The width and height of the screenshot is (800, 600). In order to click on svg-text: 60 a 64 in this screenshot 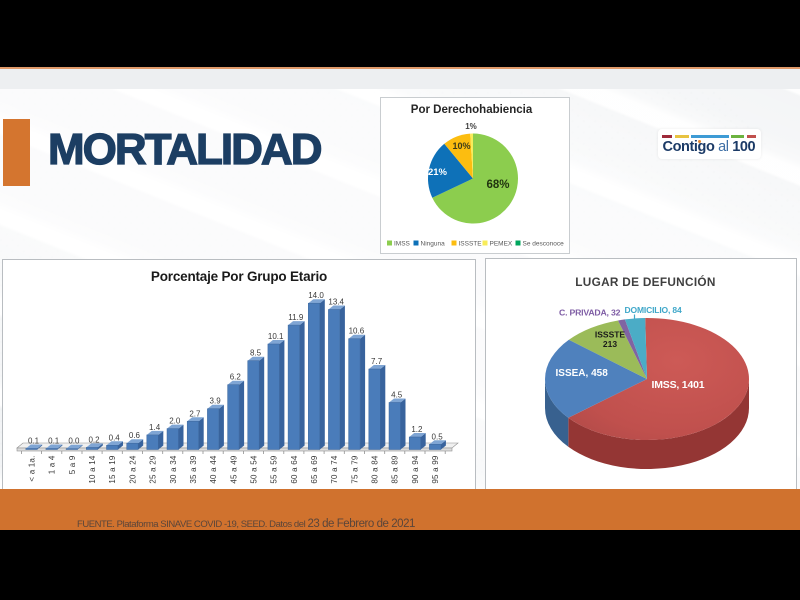, I will do `click(294, 469)`.